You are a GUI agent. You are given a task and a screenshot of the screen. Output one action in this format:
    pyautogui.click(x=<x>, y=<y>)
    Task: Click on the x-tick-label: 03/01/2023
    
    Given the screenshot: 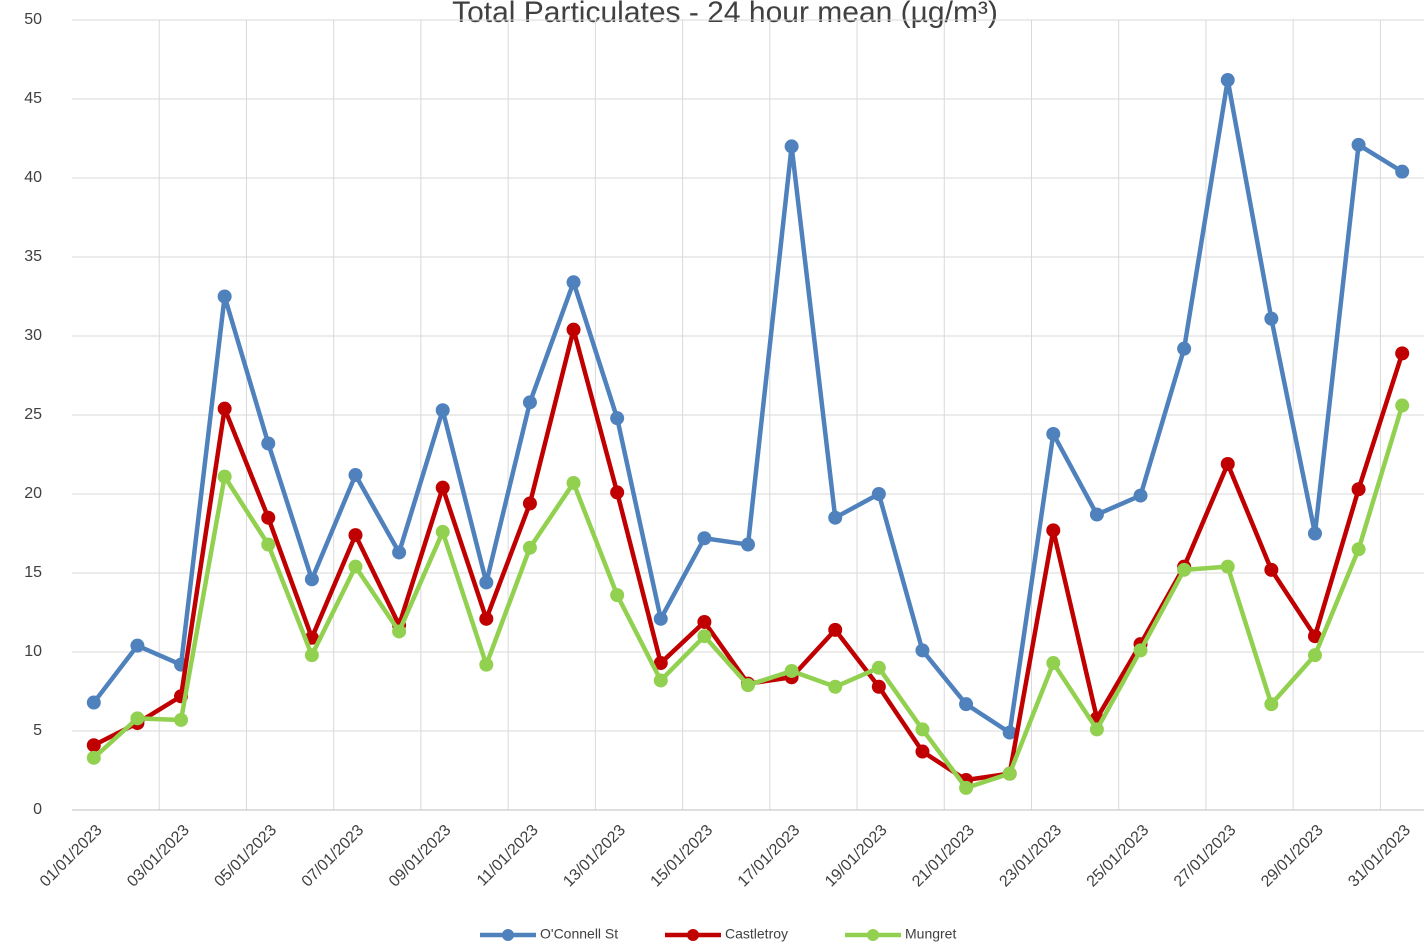 What is the action you would take?
    pyautogui.click(x=158, y=856)
    